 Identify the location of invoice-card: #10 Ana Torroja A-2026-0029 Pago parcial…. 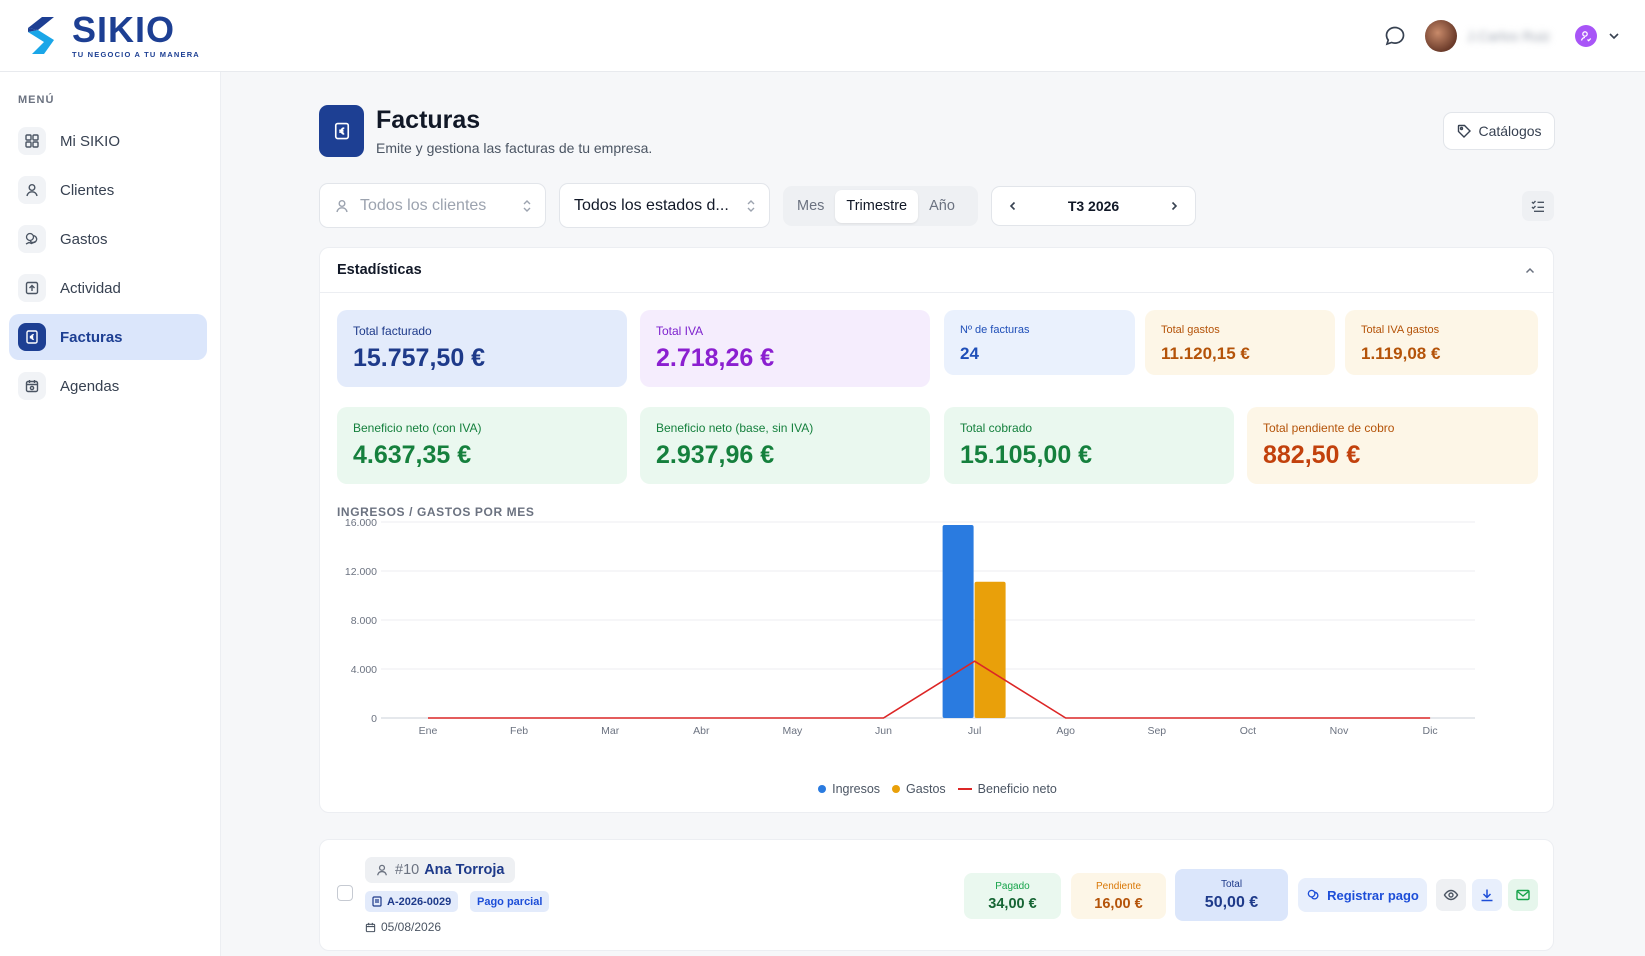
(936, 895).